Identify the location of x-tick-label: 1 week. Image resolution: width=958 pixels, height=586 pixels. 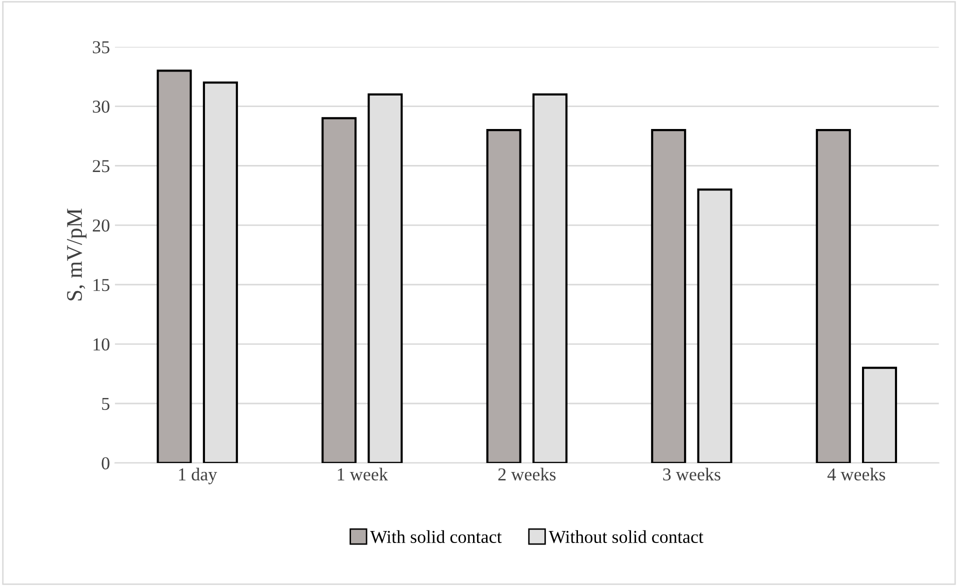
(363, 474).